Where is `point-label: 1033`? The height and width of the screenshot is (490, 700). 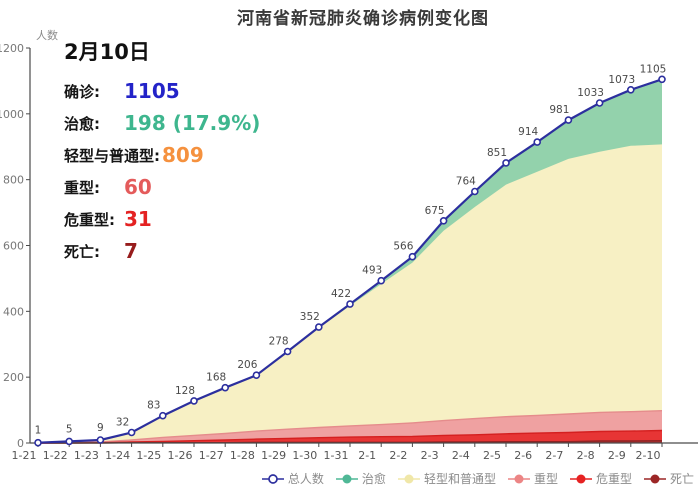
point-label: 1033 is located at coordinates (590, 93).